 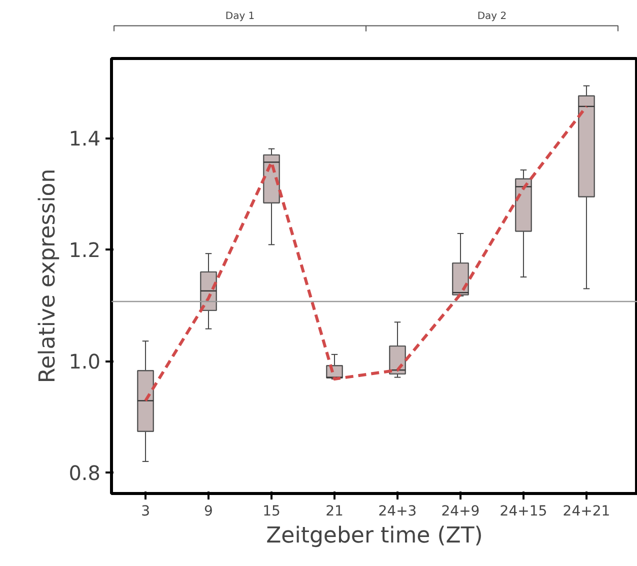 What do you see at coordinates (208, 512) in the screenshot?
I see `x-tick-label: 9` at bounding box center [208, 512].